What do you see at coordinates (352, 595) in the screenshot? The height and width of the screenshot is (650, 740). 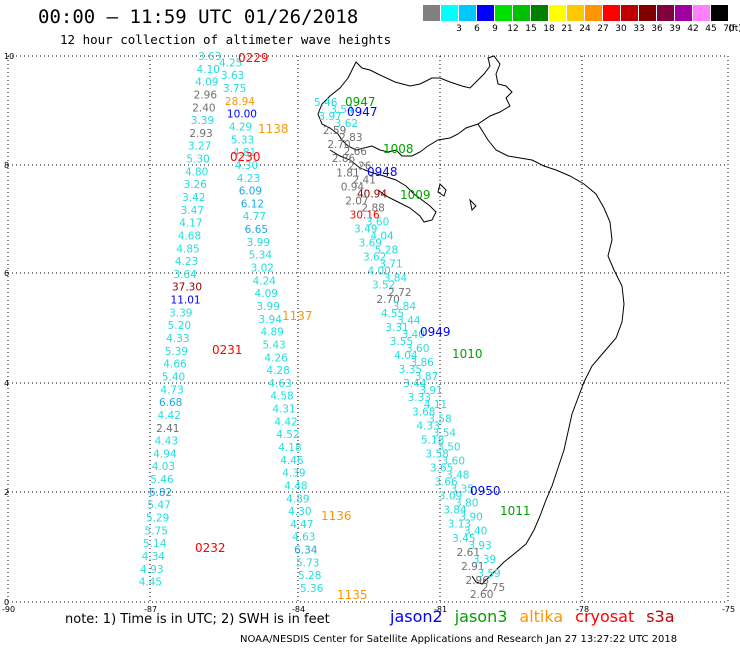 I see `pass-time-label: 1135` at bounding box center [352, 595].